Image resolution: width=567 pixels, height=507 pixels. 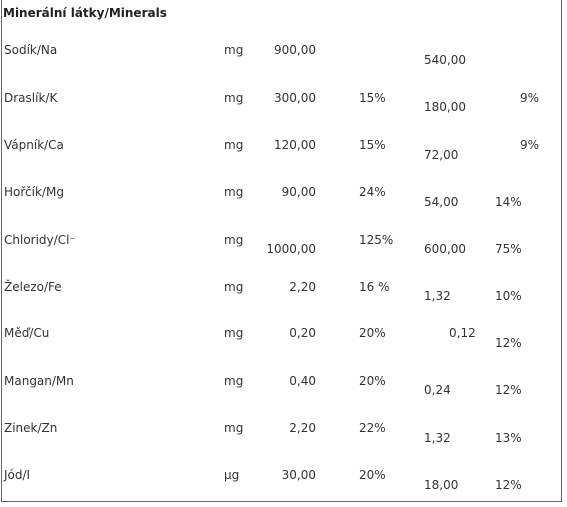 What do you see at coordinates (437, 390) in the screenshot?
I see `value-per-portion: 0,24` at bounding box center [437, 390].